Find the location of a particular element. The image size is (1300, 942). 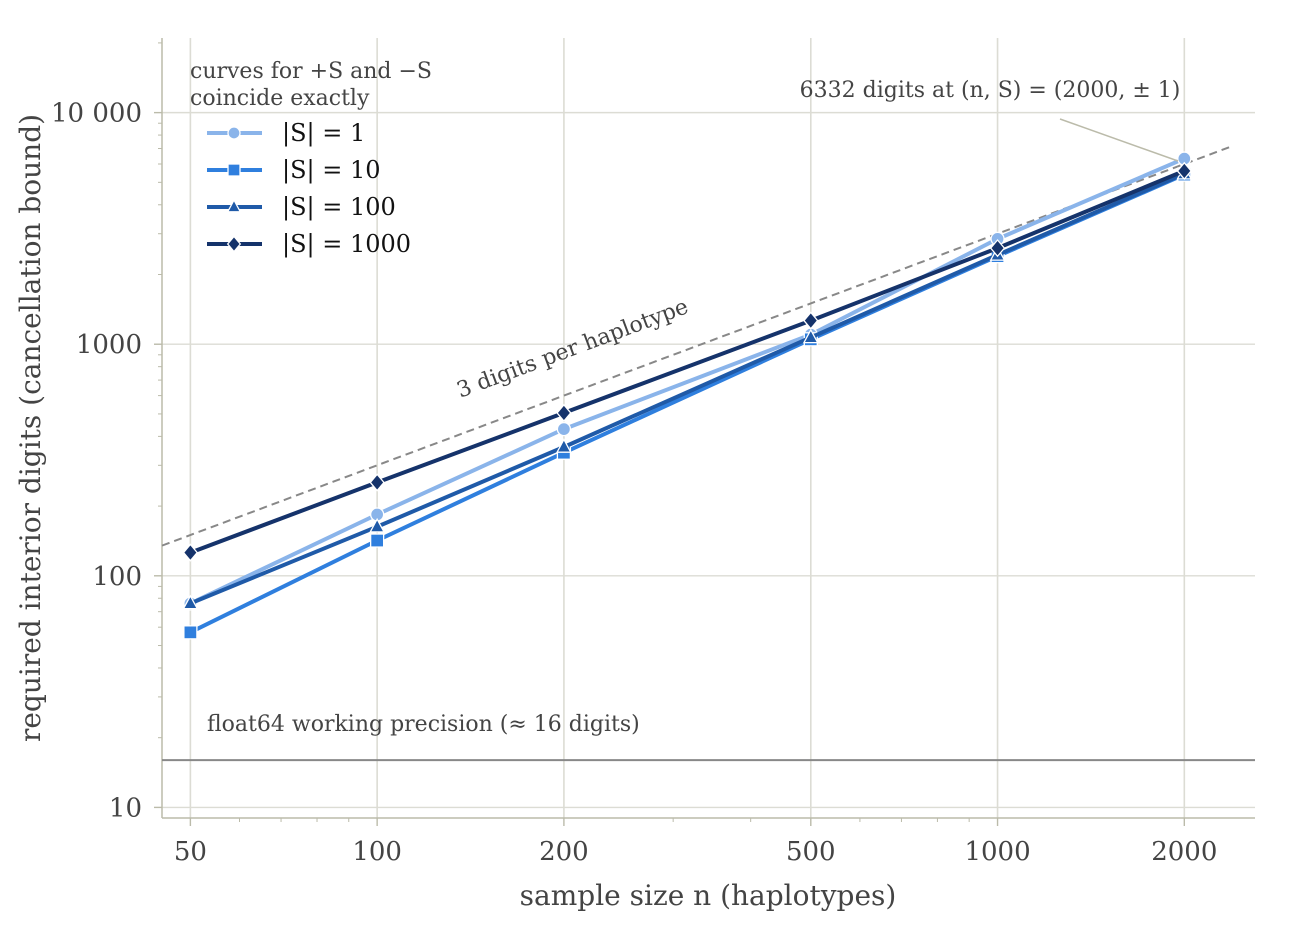

legend-label: |S| = 1000 is located at coordinates (346, 244).